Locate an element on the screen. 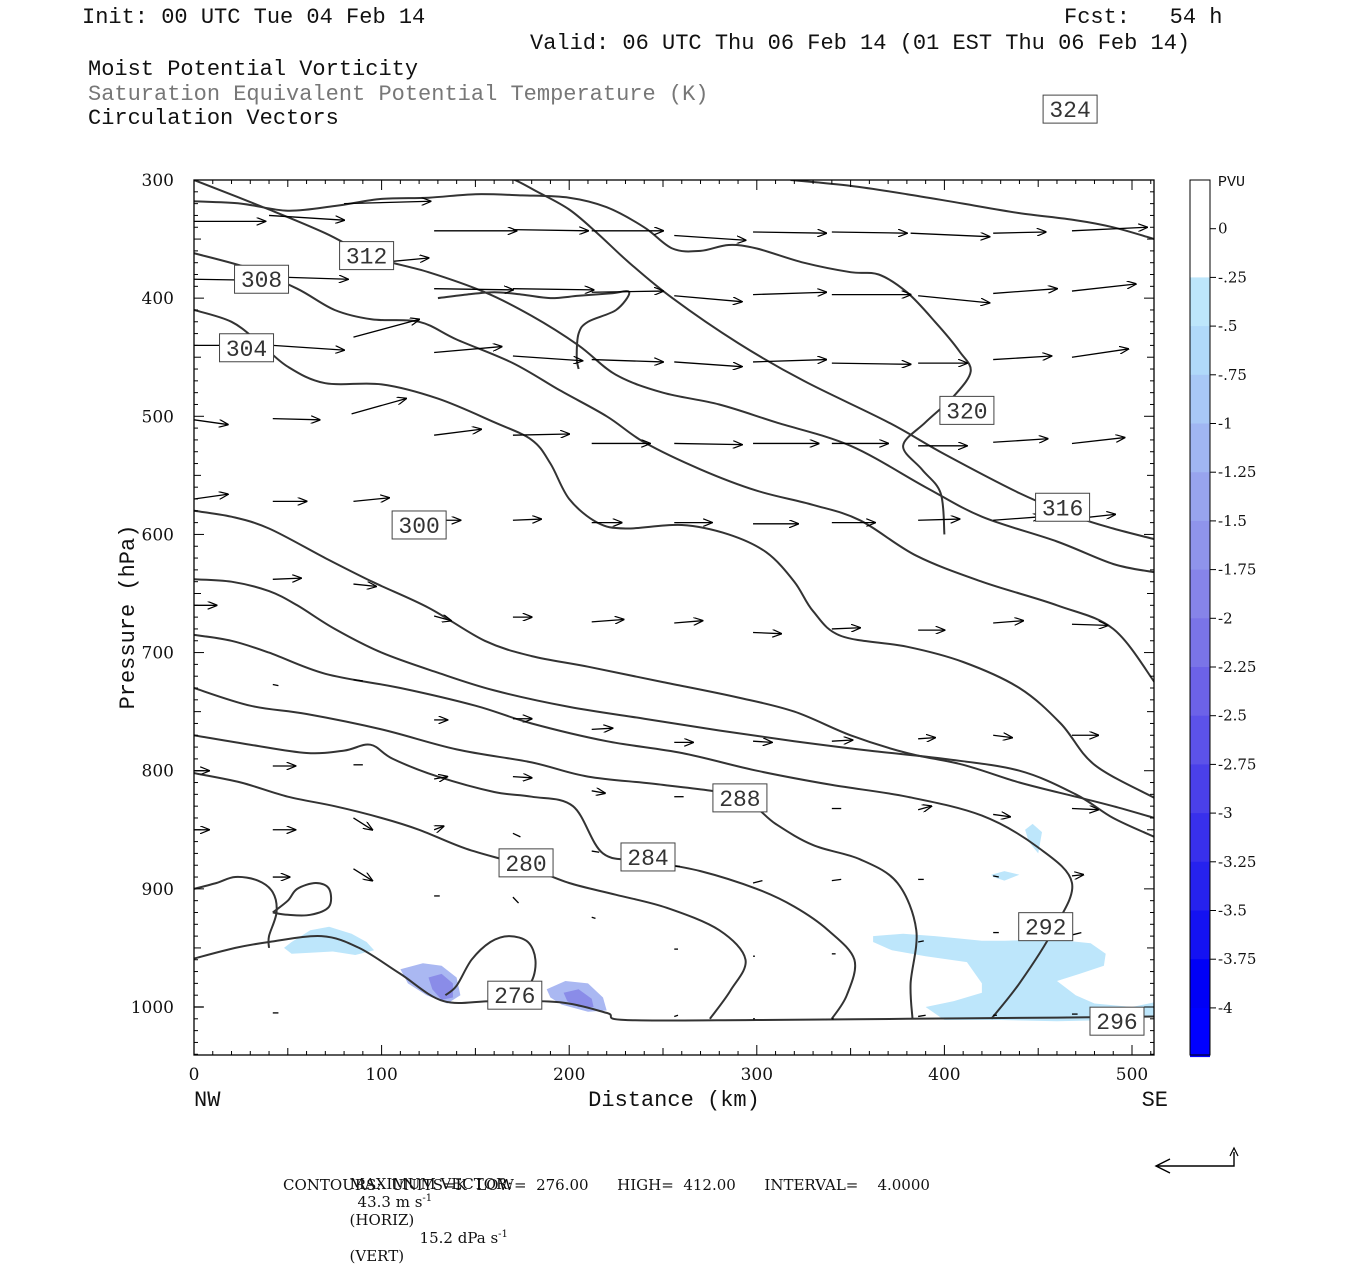  pv-shading is located at coordinates (719, 922).